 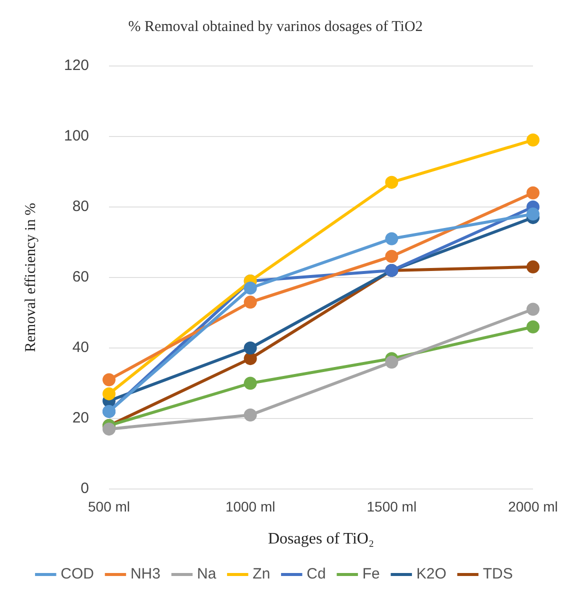 I want to click on legend-label: Cd, so click(x=316, y=574).